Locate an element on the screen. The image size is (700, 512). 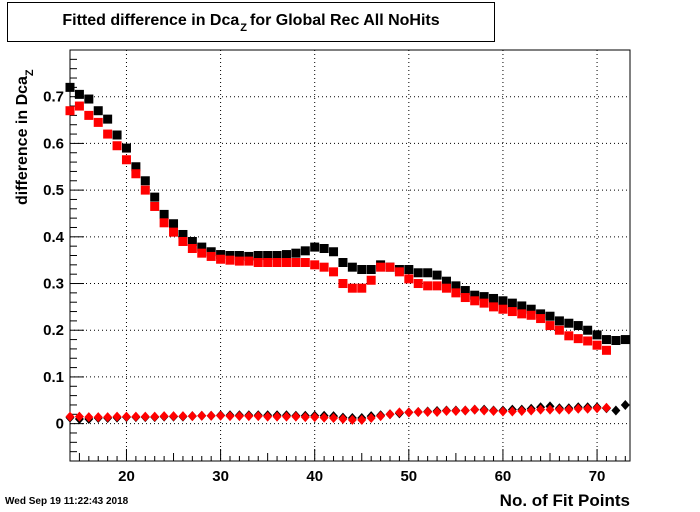
y-tick-label: 0.3 is located at coordinates (53, 284).